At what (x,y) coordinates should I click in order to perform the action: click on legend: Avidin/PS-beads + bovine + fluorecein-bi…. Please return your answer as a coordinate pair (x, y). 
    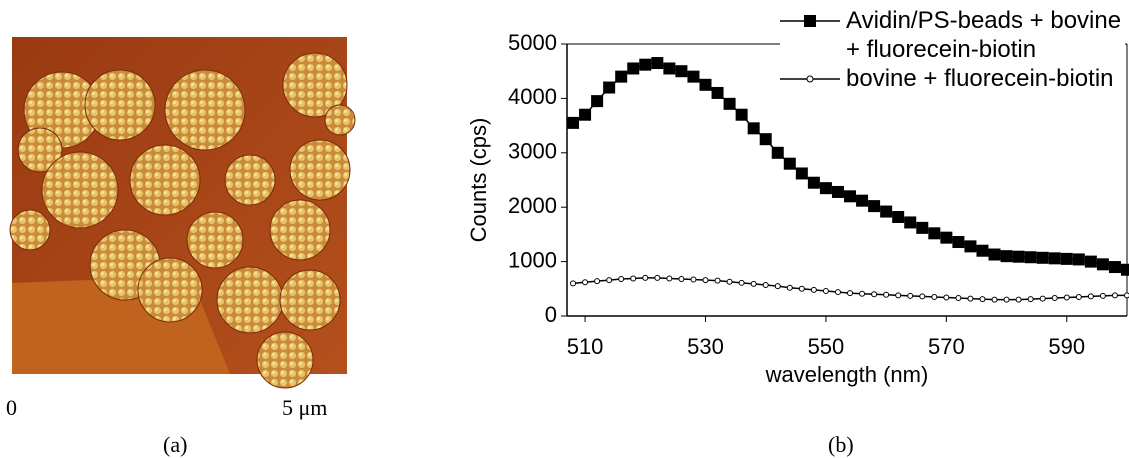
    Looking at the image, I should click on (952, 49).